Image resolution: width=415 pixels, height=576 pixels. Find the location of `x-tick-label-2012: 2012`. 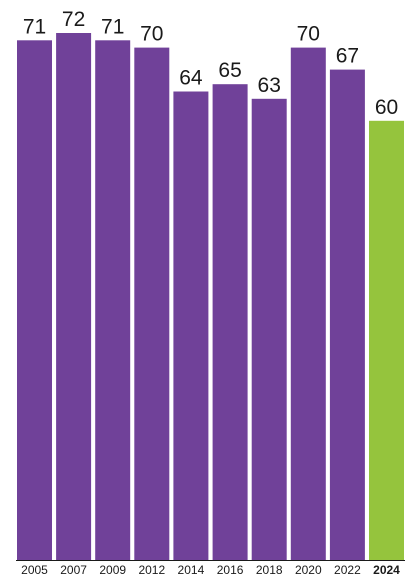

x-tick-label-2012: 2012 is located at coordinates (151, 569).